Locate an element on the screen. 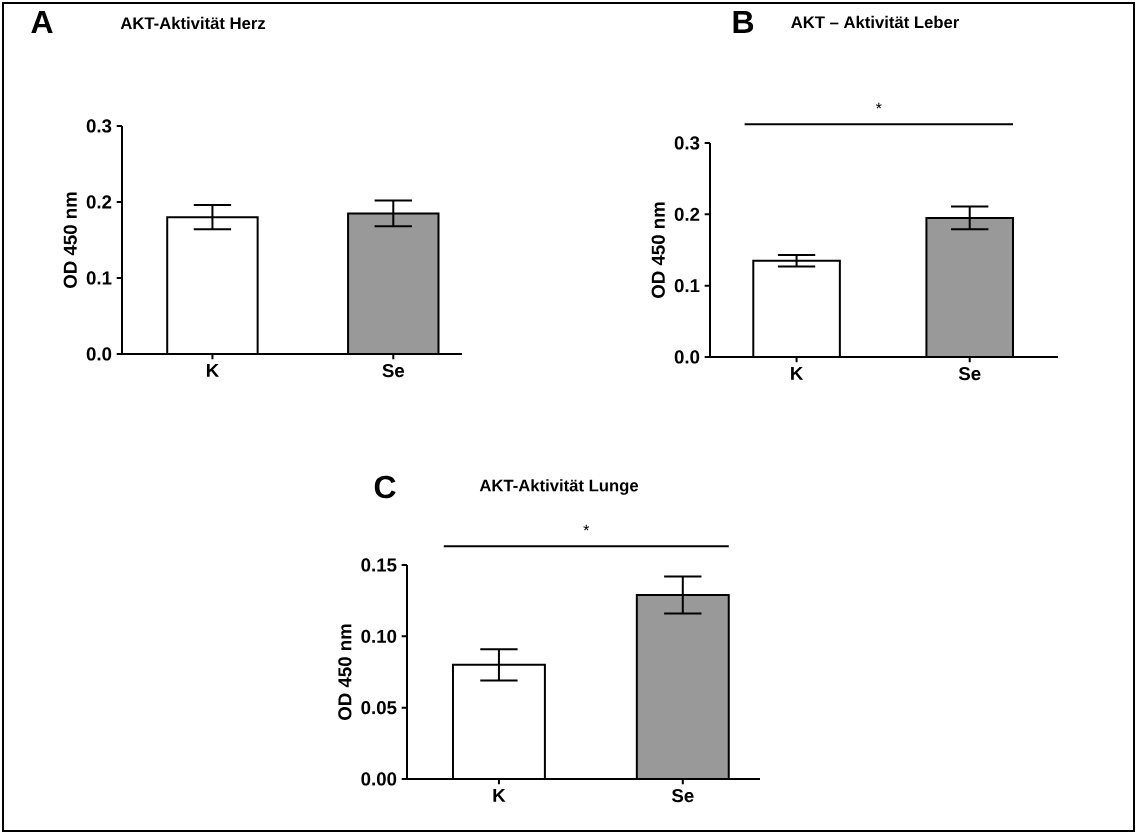 The image size is (1137, 834). y-tick-label: 0.05 is located at coordinates (379, 708).